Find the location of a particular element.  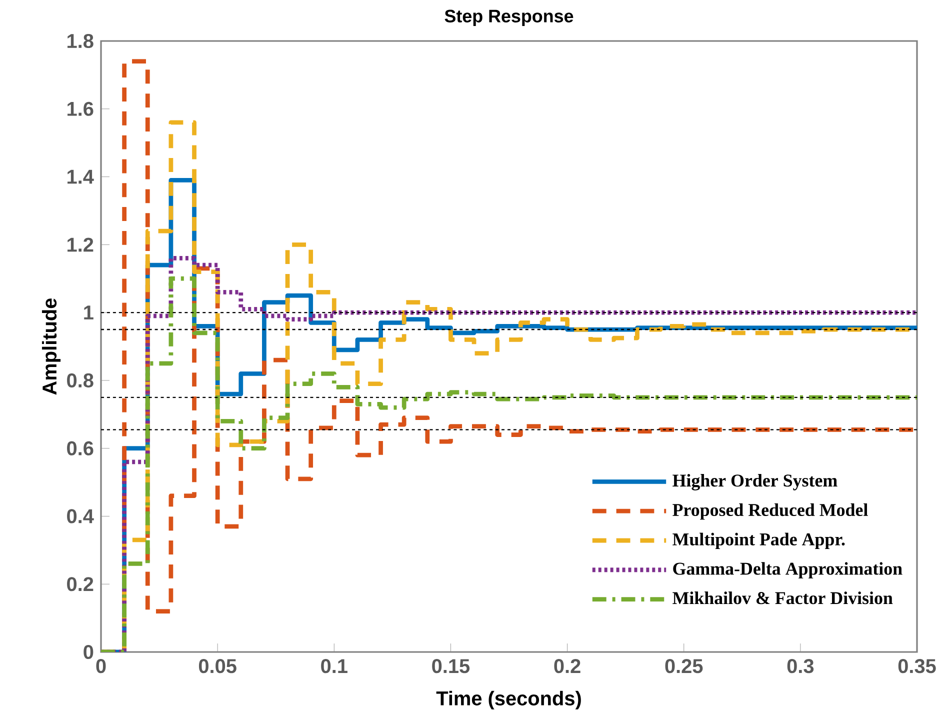

y-tick-label: 1.8 is located at coordinates (81, 41).